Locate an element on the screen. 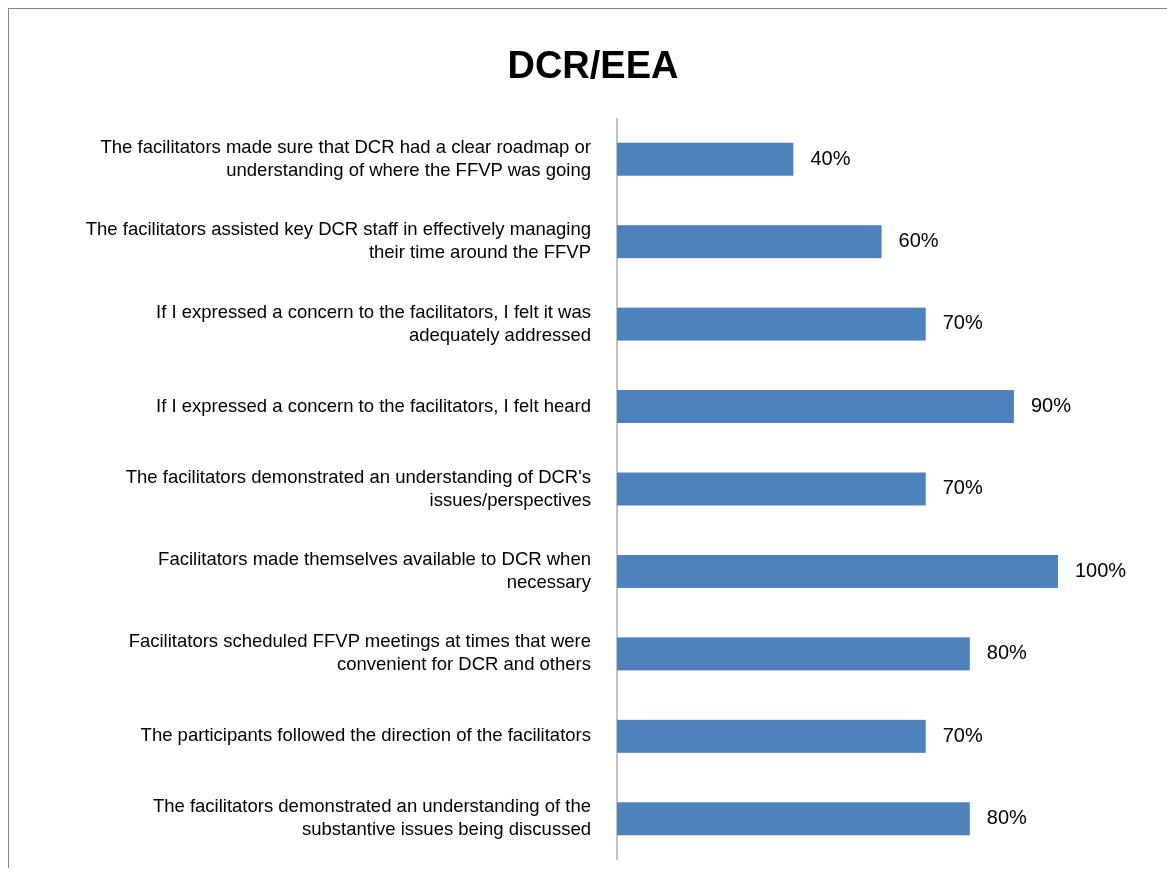 The height and width of the screenshot is (875, 1167). y-tick-label: If I expressed a concern to the facilitators, I felt it was adequately addressed is located at coordinates (373, 322).